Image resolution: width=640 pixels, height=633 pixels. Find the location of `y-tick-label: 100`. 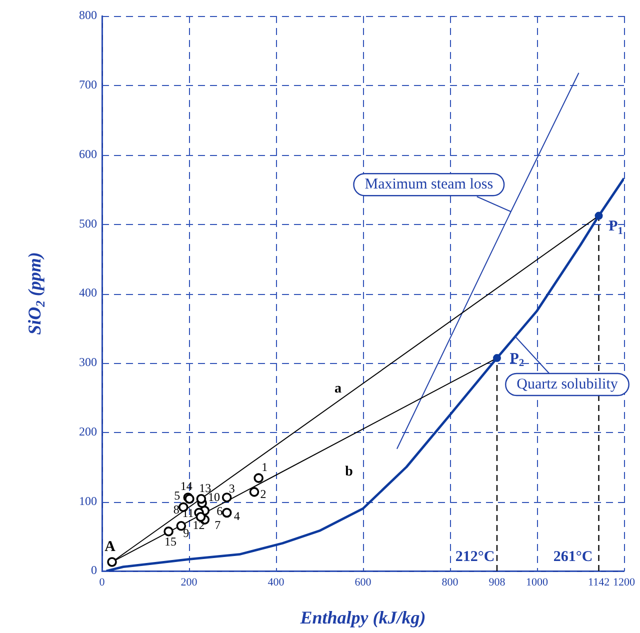

y-tick-label: 100 is located at coordinates (88, 501).